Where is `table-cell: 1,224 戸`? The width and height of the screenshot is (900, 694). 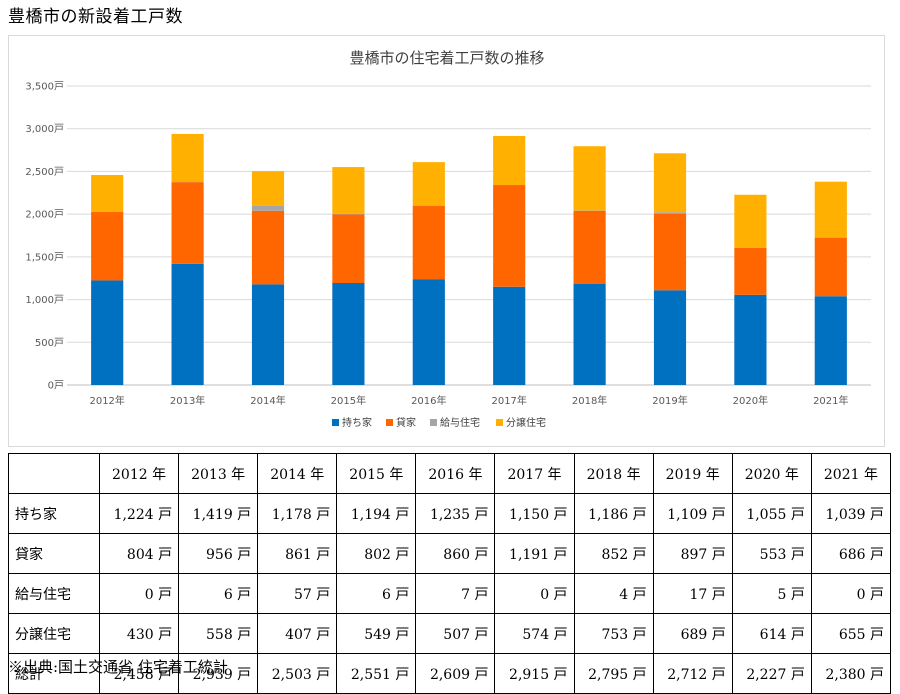 table-cell: 1,224 戸 is located at coordinates (139, 514).